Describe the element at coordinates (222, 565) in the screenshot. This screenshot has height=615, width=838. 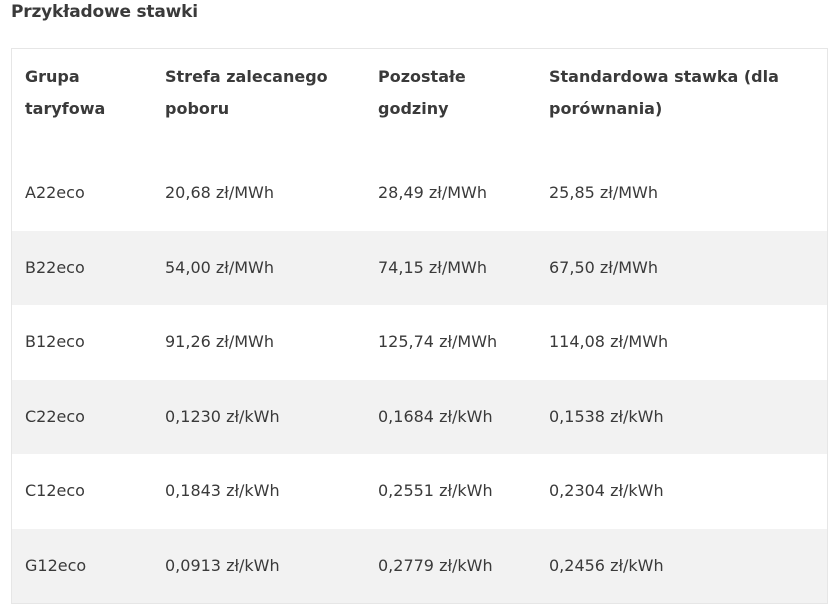
I see `cell-recommended-zone: 0,0913 zł/kWh` at that location.